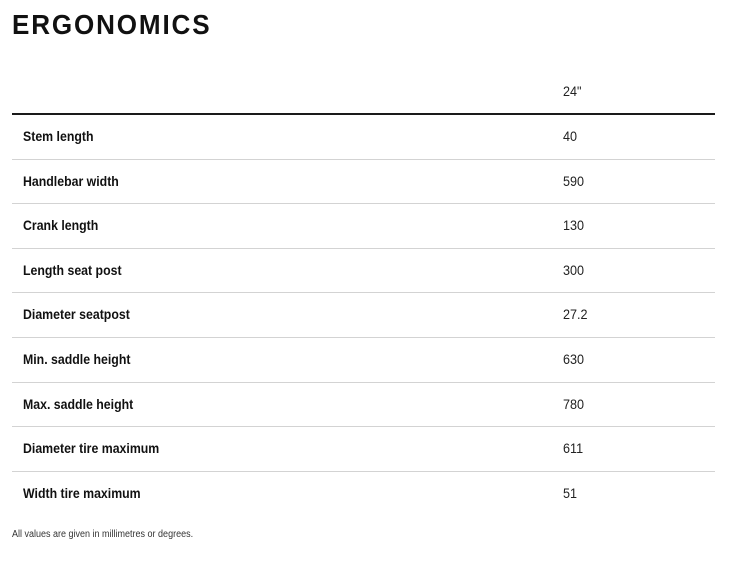 Image resolution: width=750 pixels, height=562 pixels. What do you see at coordinates (58, 136) in the screenshot?
I see `row-label: Stem length` at bounding box center [58, 136].